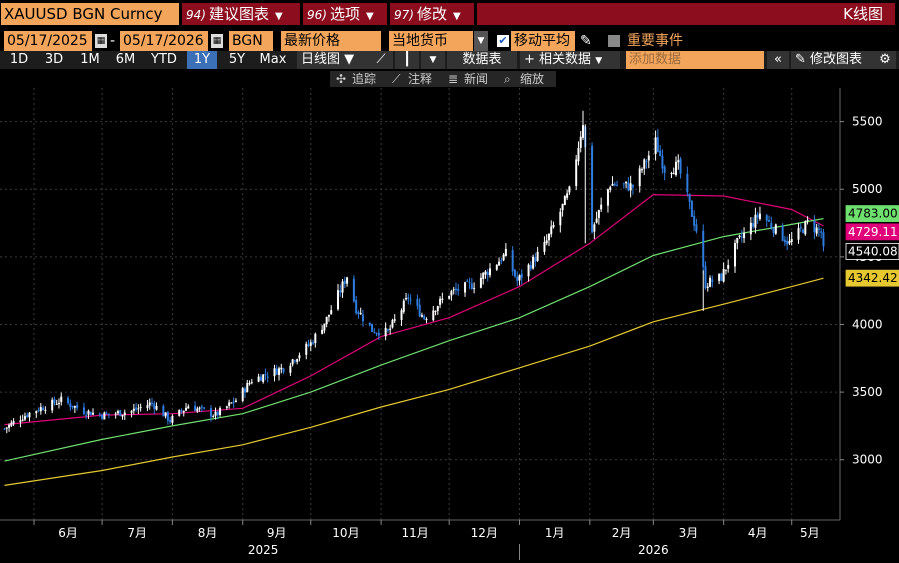 The image size is (899, 563). Describe the element at coordinates (90, 59) in the screenshot. I see `range-button-1m: 1M` at that location.